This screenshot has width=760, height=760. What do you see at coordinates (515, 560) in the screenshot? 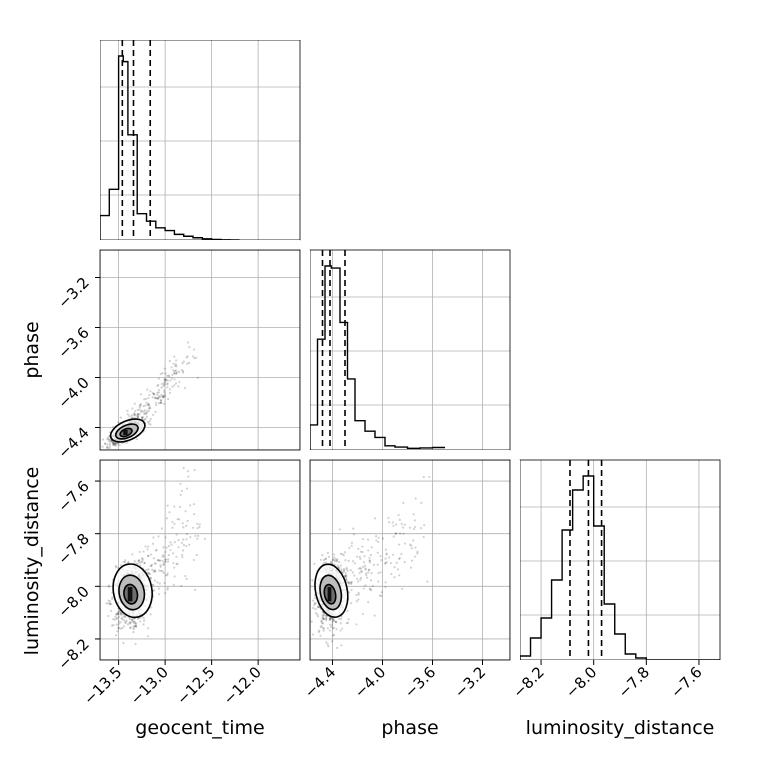
I see `panel-gap` at bounding box center [515, 560].